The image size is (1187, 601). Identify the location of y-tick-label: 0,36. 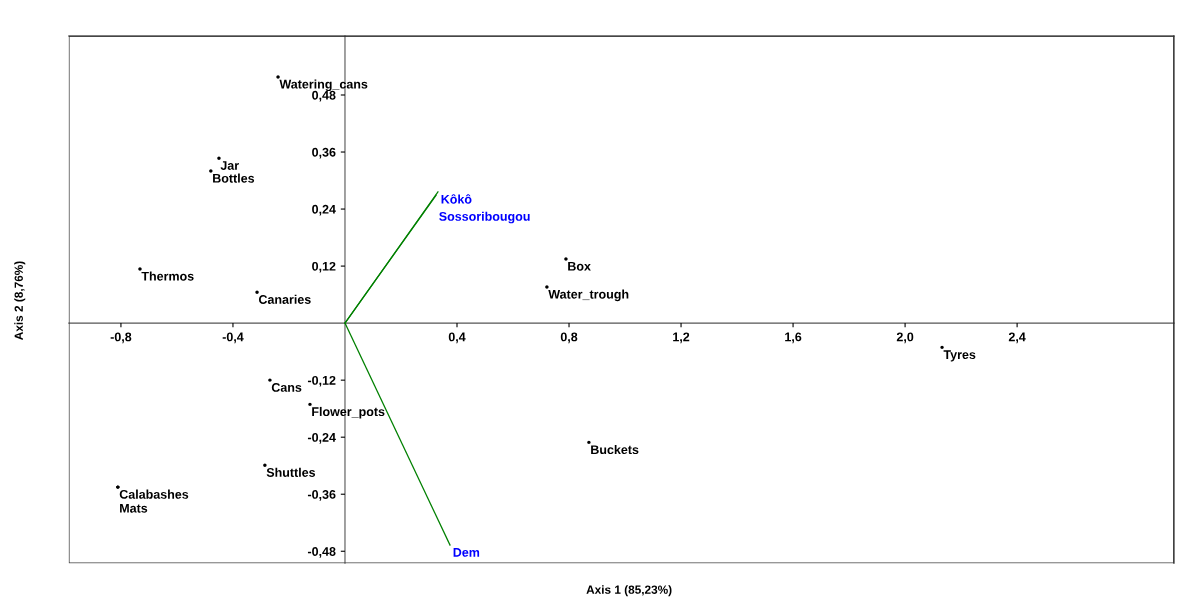
(324, 153).